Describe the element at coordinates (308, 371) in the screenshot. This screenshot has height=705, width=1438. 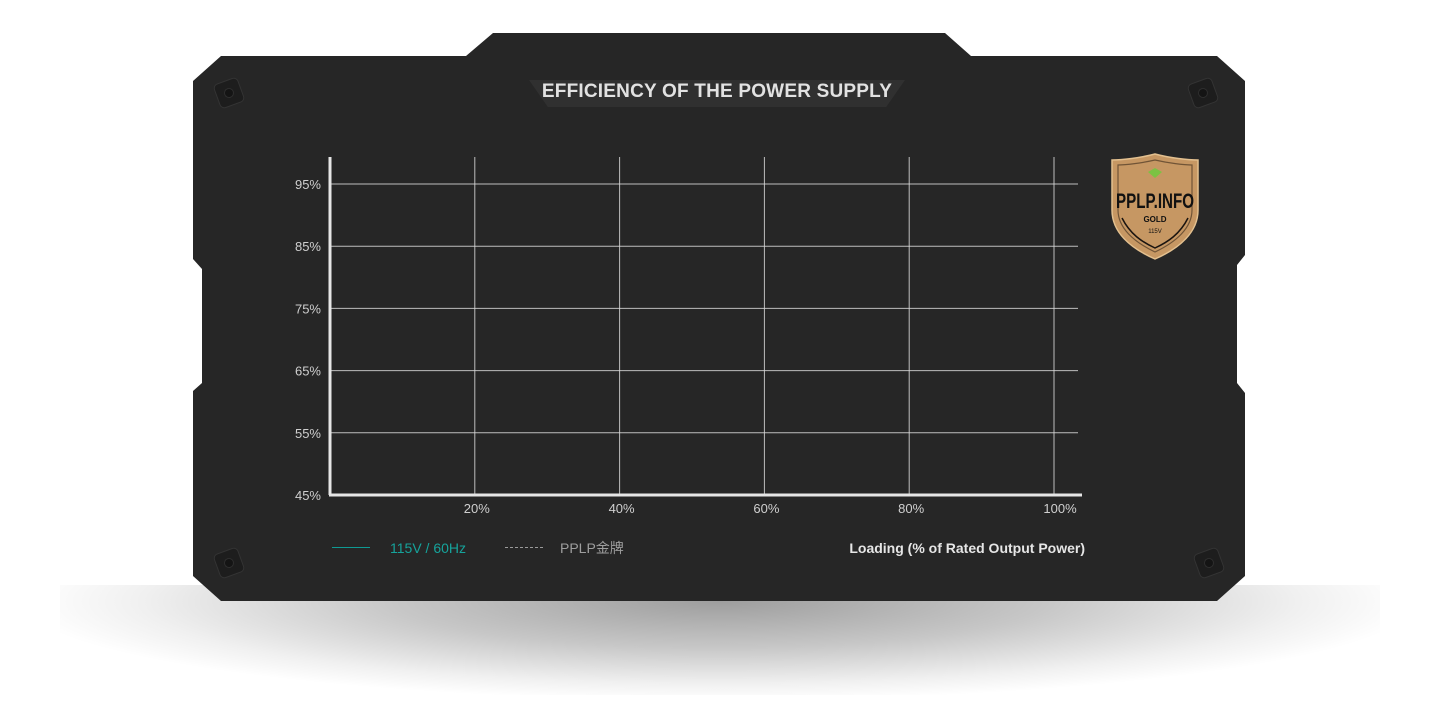
I see `y-tick-label: 65%` at that location.